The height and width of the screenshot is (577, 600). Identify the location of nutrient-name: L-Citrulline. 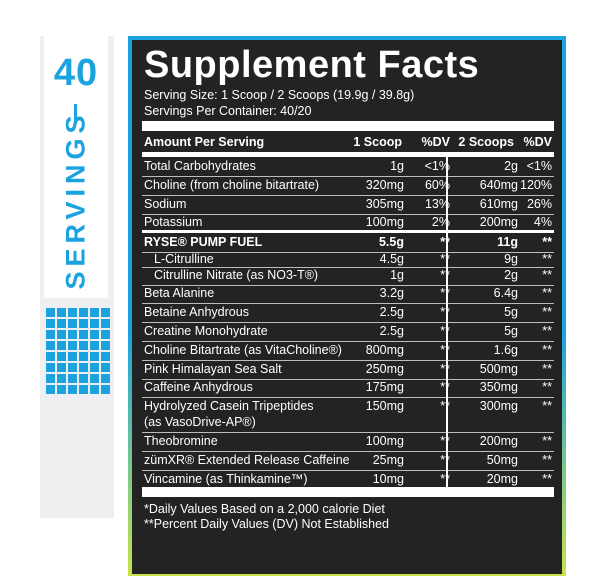
(184, 259).